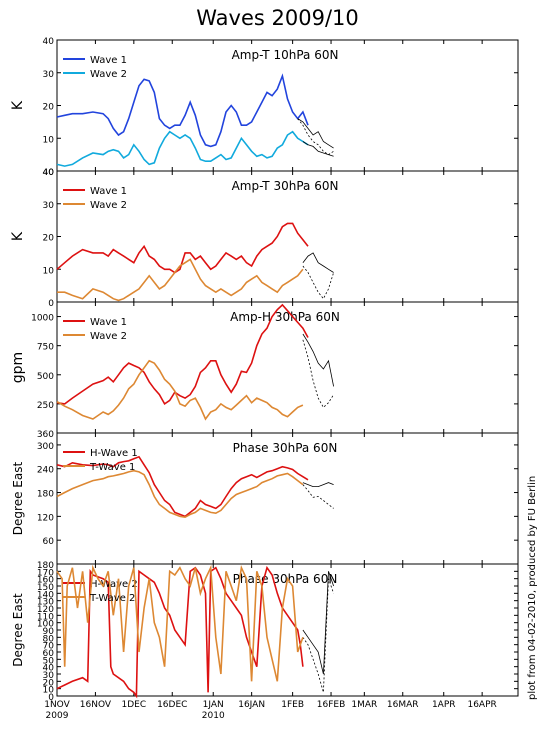 This screenshot has width=555, height=732. What do you see at coordinates (45, 377) in the screenshot?
I see `y-tick-label: 500` at bounding box center [45, 377].